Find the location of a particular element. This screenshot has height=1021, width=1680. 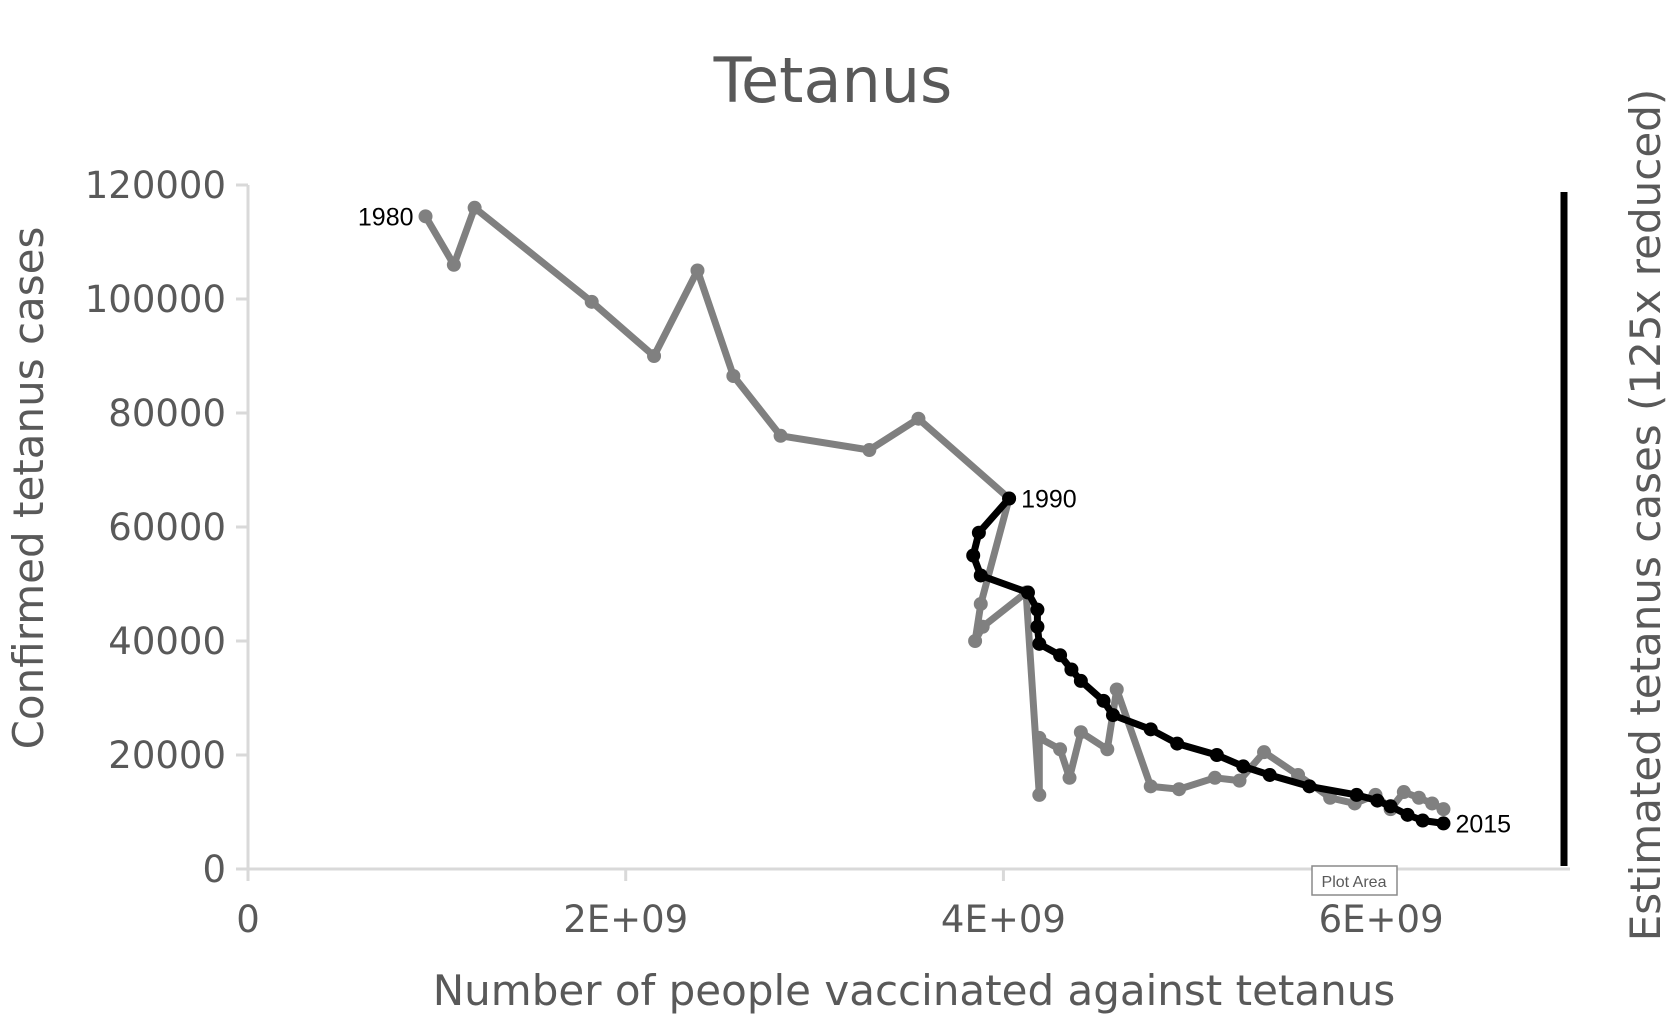

plot-area-tooltip: Plot Area is located at coordinates (1354, 880).